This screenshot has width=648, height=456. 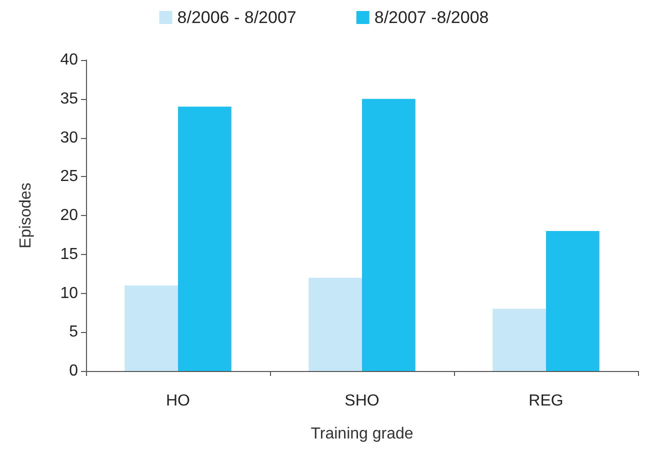 I want to click on y-tick-label: 0, so click(x=73, y=371).